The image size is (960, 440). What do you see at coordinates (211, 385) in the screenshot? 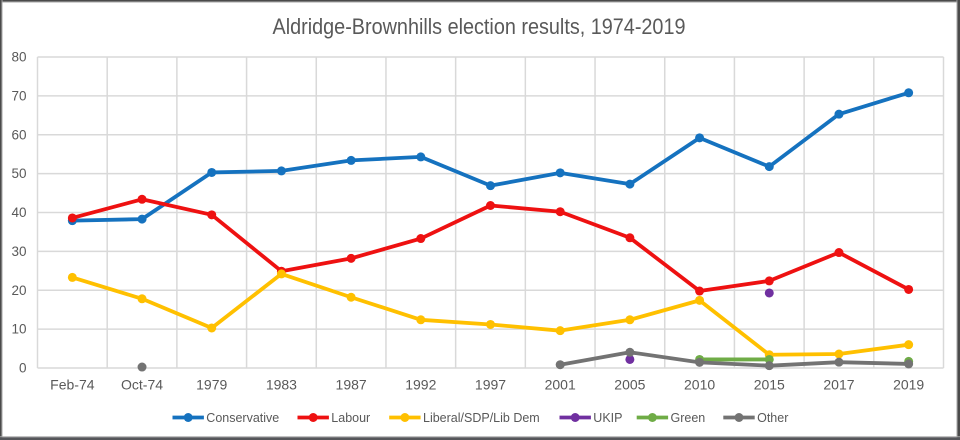
I see `svg-text: 1979` at bounding box center [211, 385].